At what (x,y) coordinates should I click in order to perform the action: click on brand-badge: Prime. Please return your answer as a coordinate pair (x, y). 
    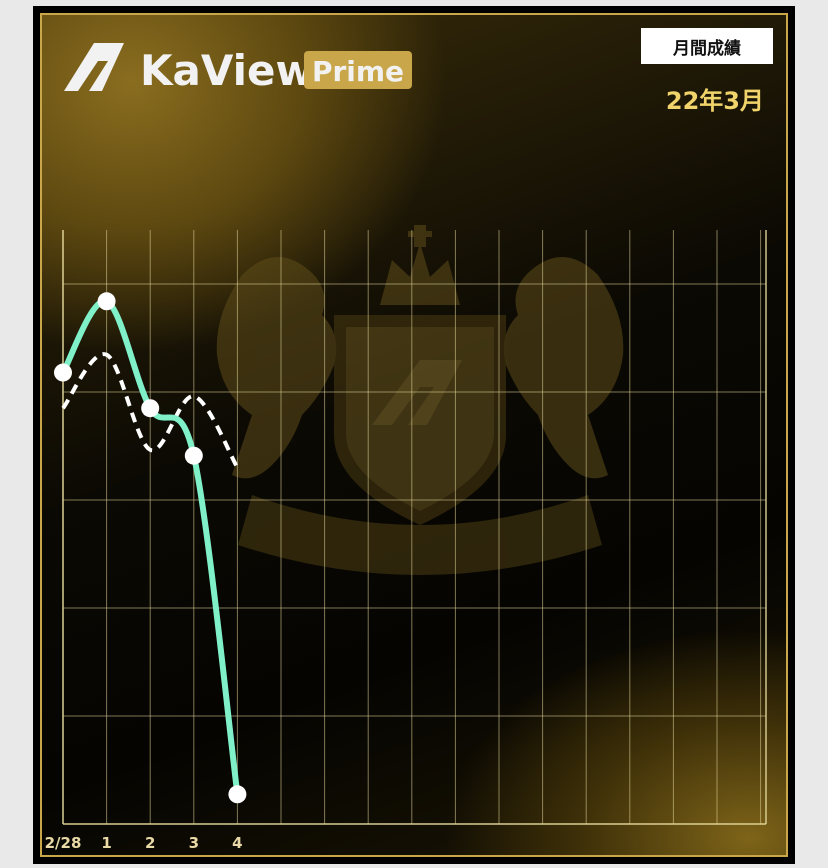
    Looking at the image, I should click on (358, 71).